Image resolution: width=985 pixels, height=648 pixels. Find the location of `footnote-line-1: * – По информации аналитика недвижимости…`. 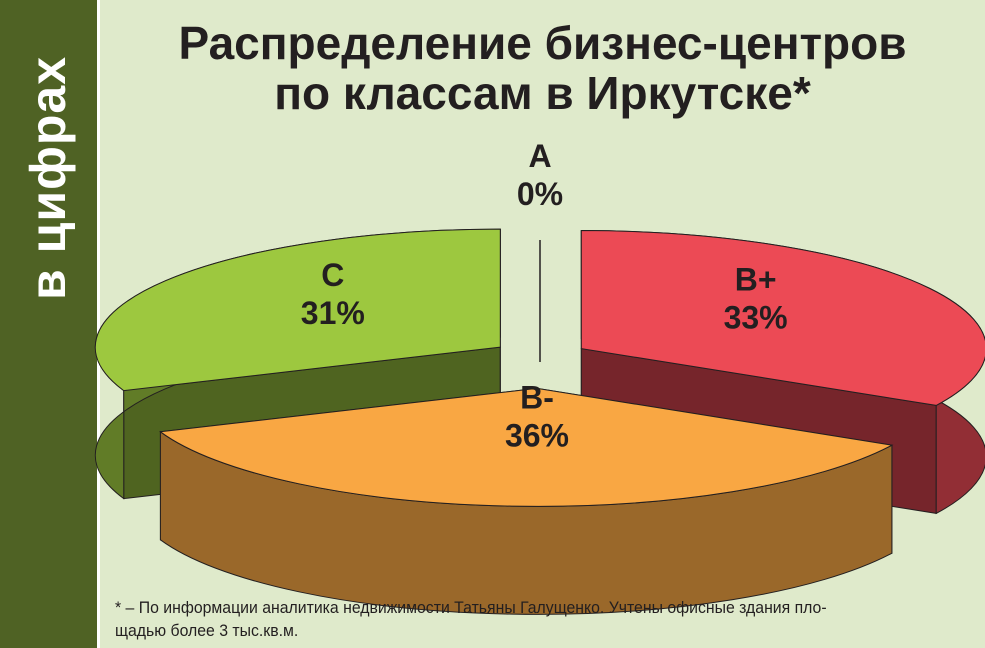

footnote-line-1: * – По информации аналитика недвижимости… is located at coordinates (471, 607).